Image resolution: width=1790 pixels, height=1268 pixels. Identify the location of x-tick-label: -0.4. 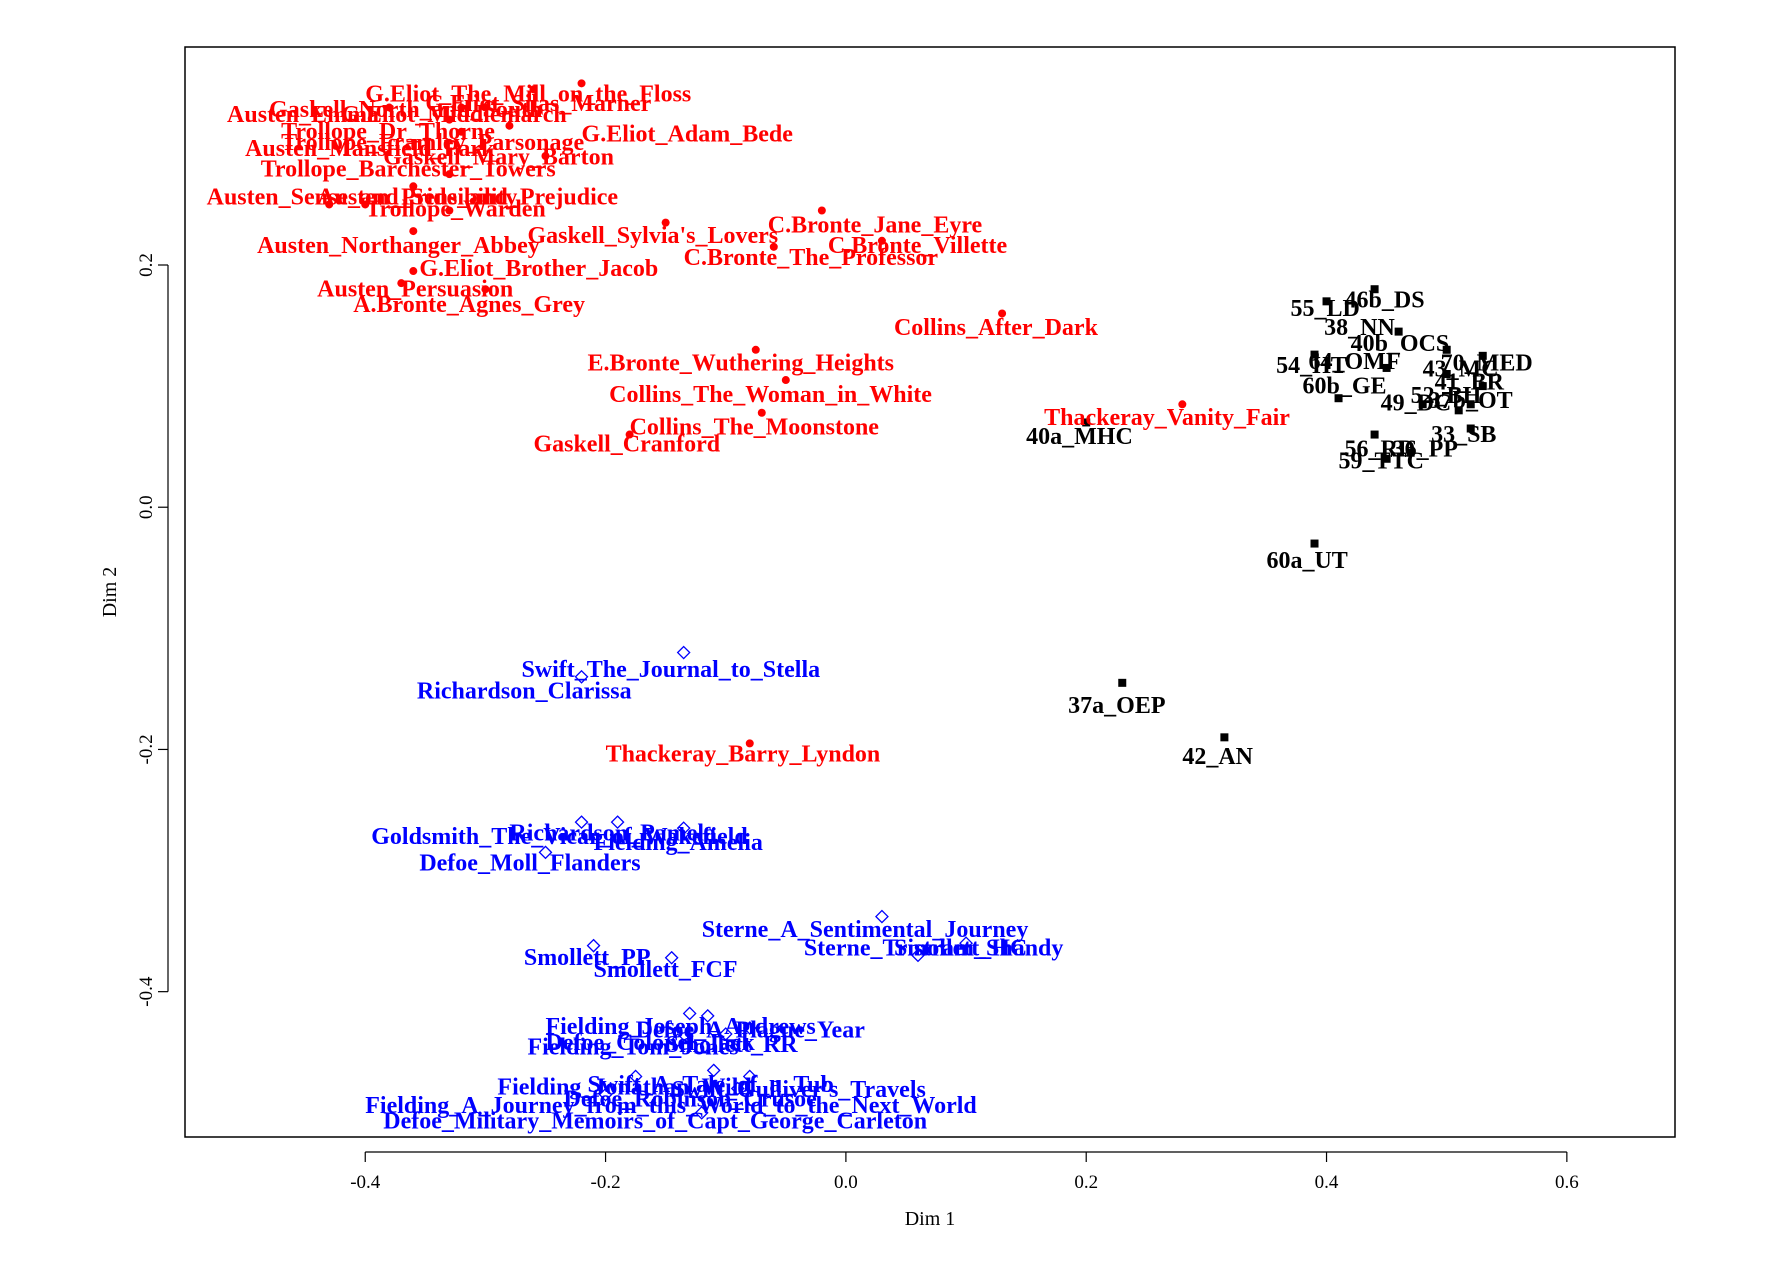
(365, 1182).